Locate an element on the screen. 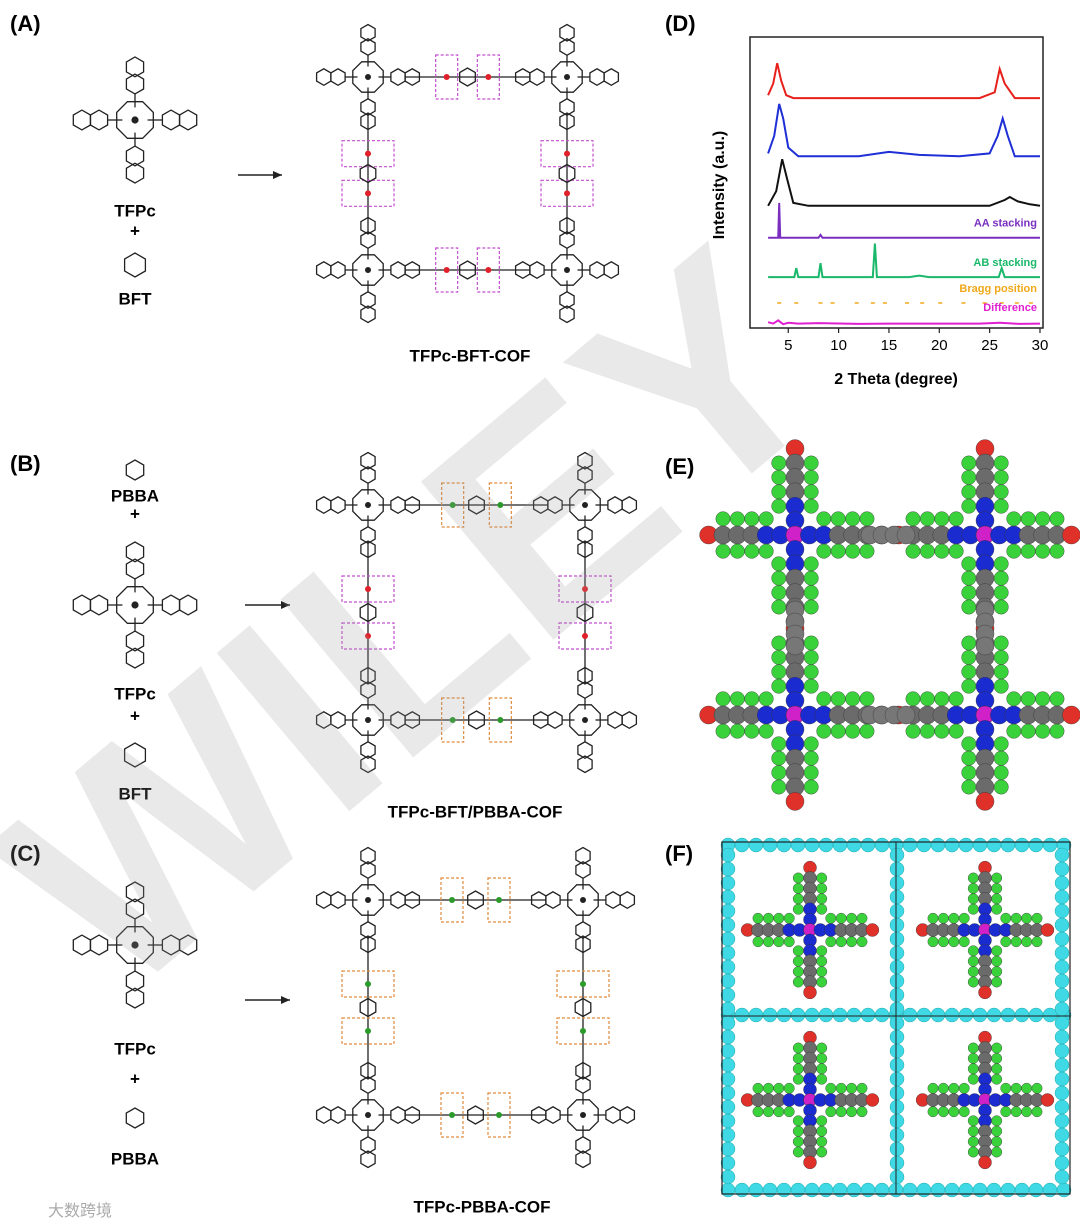  series-line is located at coordinates (904, 322).